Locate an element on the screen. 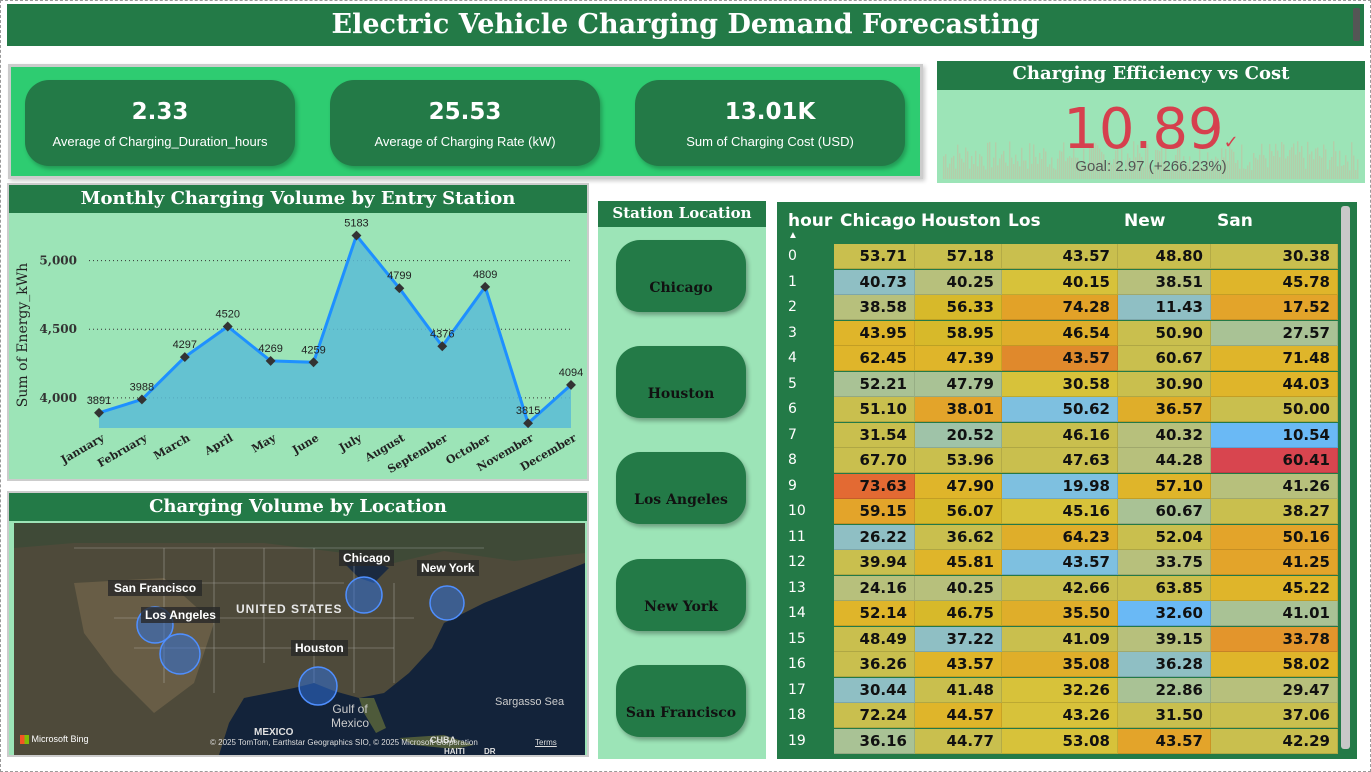 Image resolution: width=1371 pixels, height=772 pixels. matrix-cell: 45.22 is located at coordinates (1274, 588).